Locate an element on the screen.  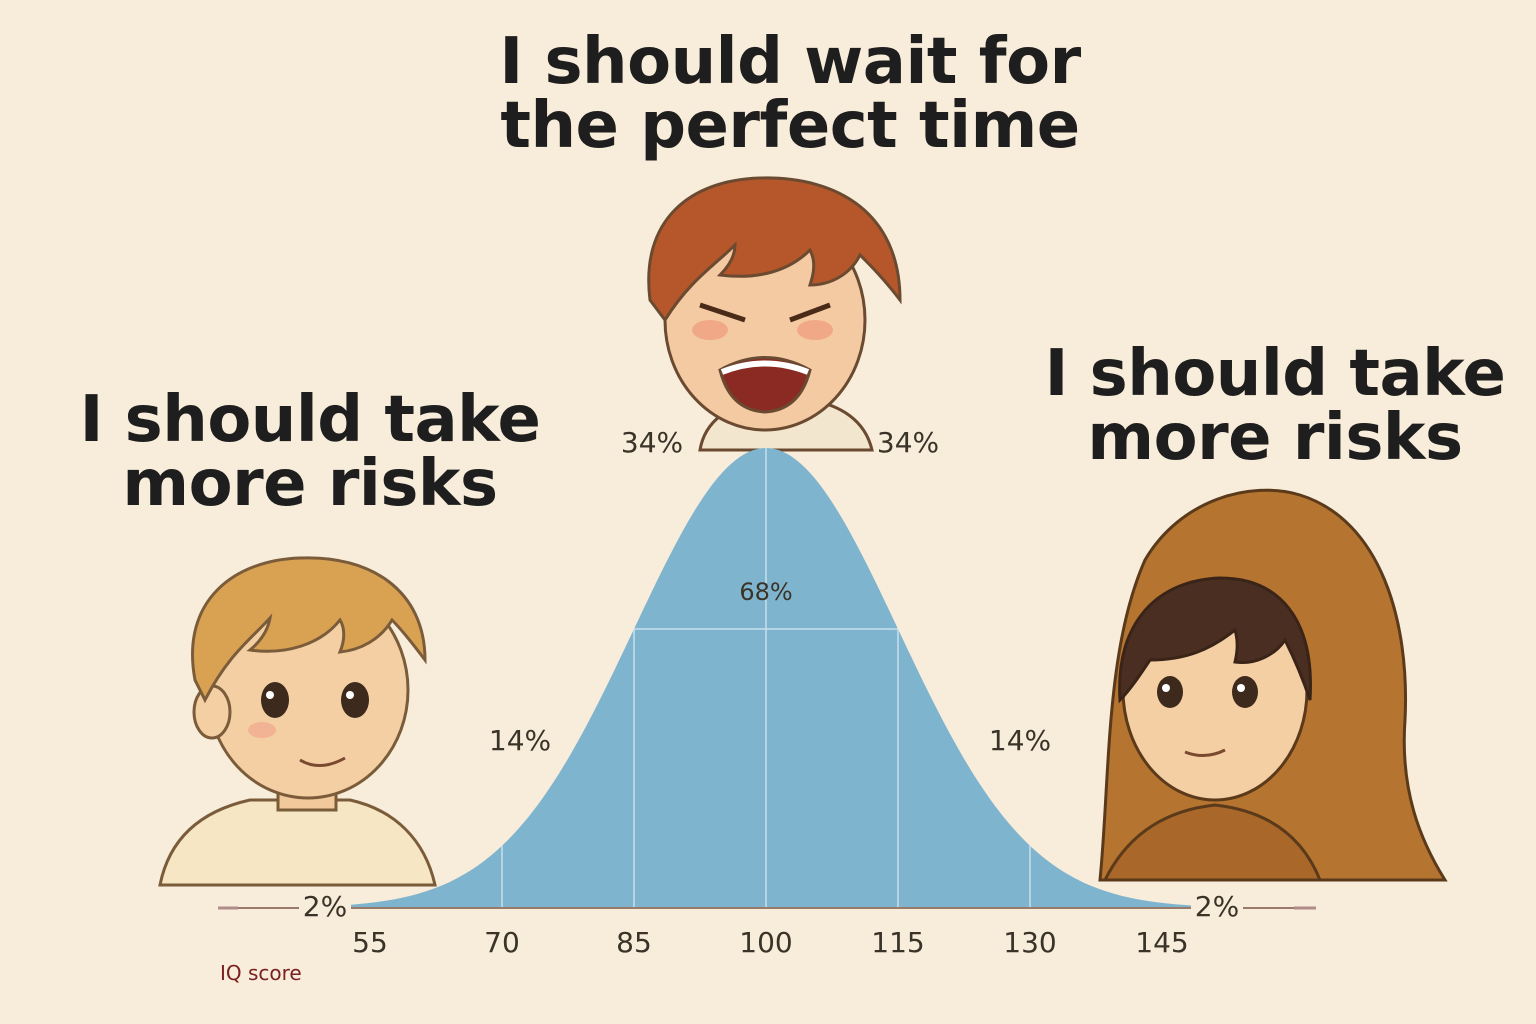
x-tick-label: 55 is located at coordinates (370, 942).